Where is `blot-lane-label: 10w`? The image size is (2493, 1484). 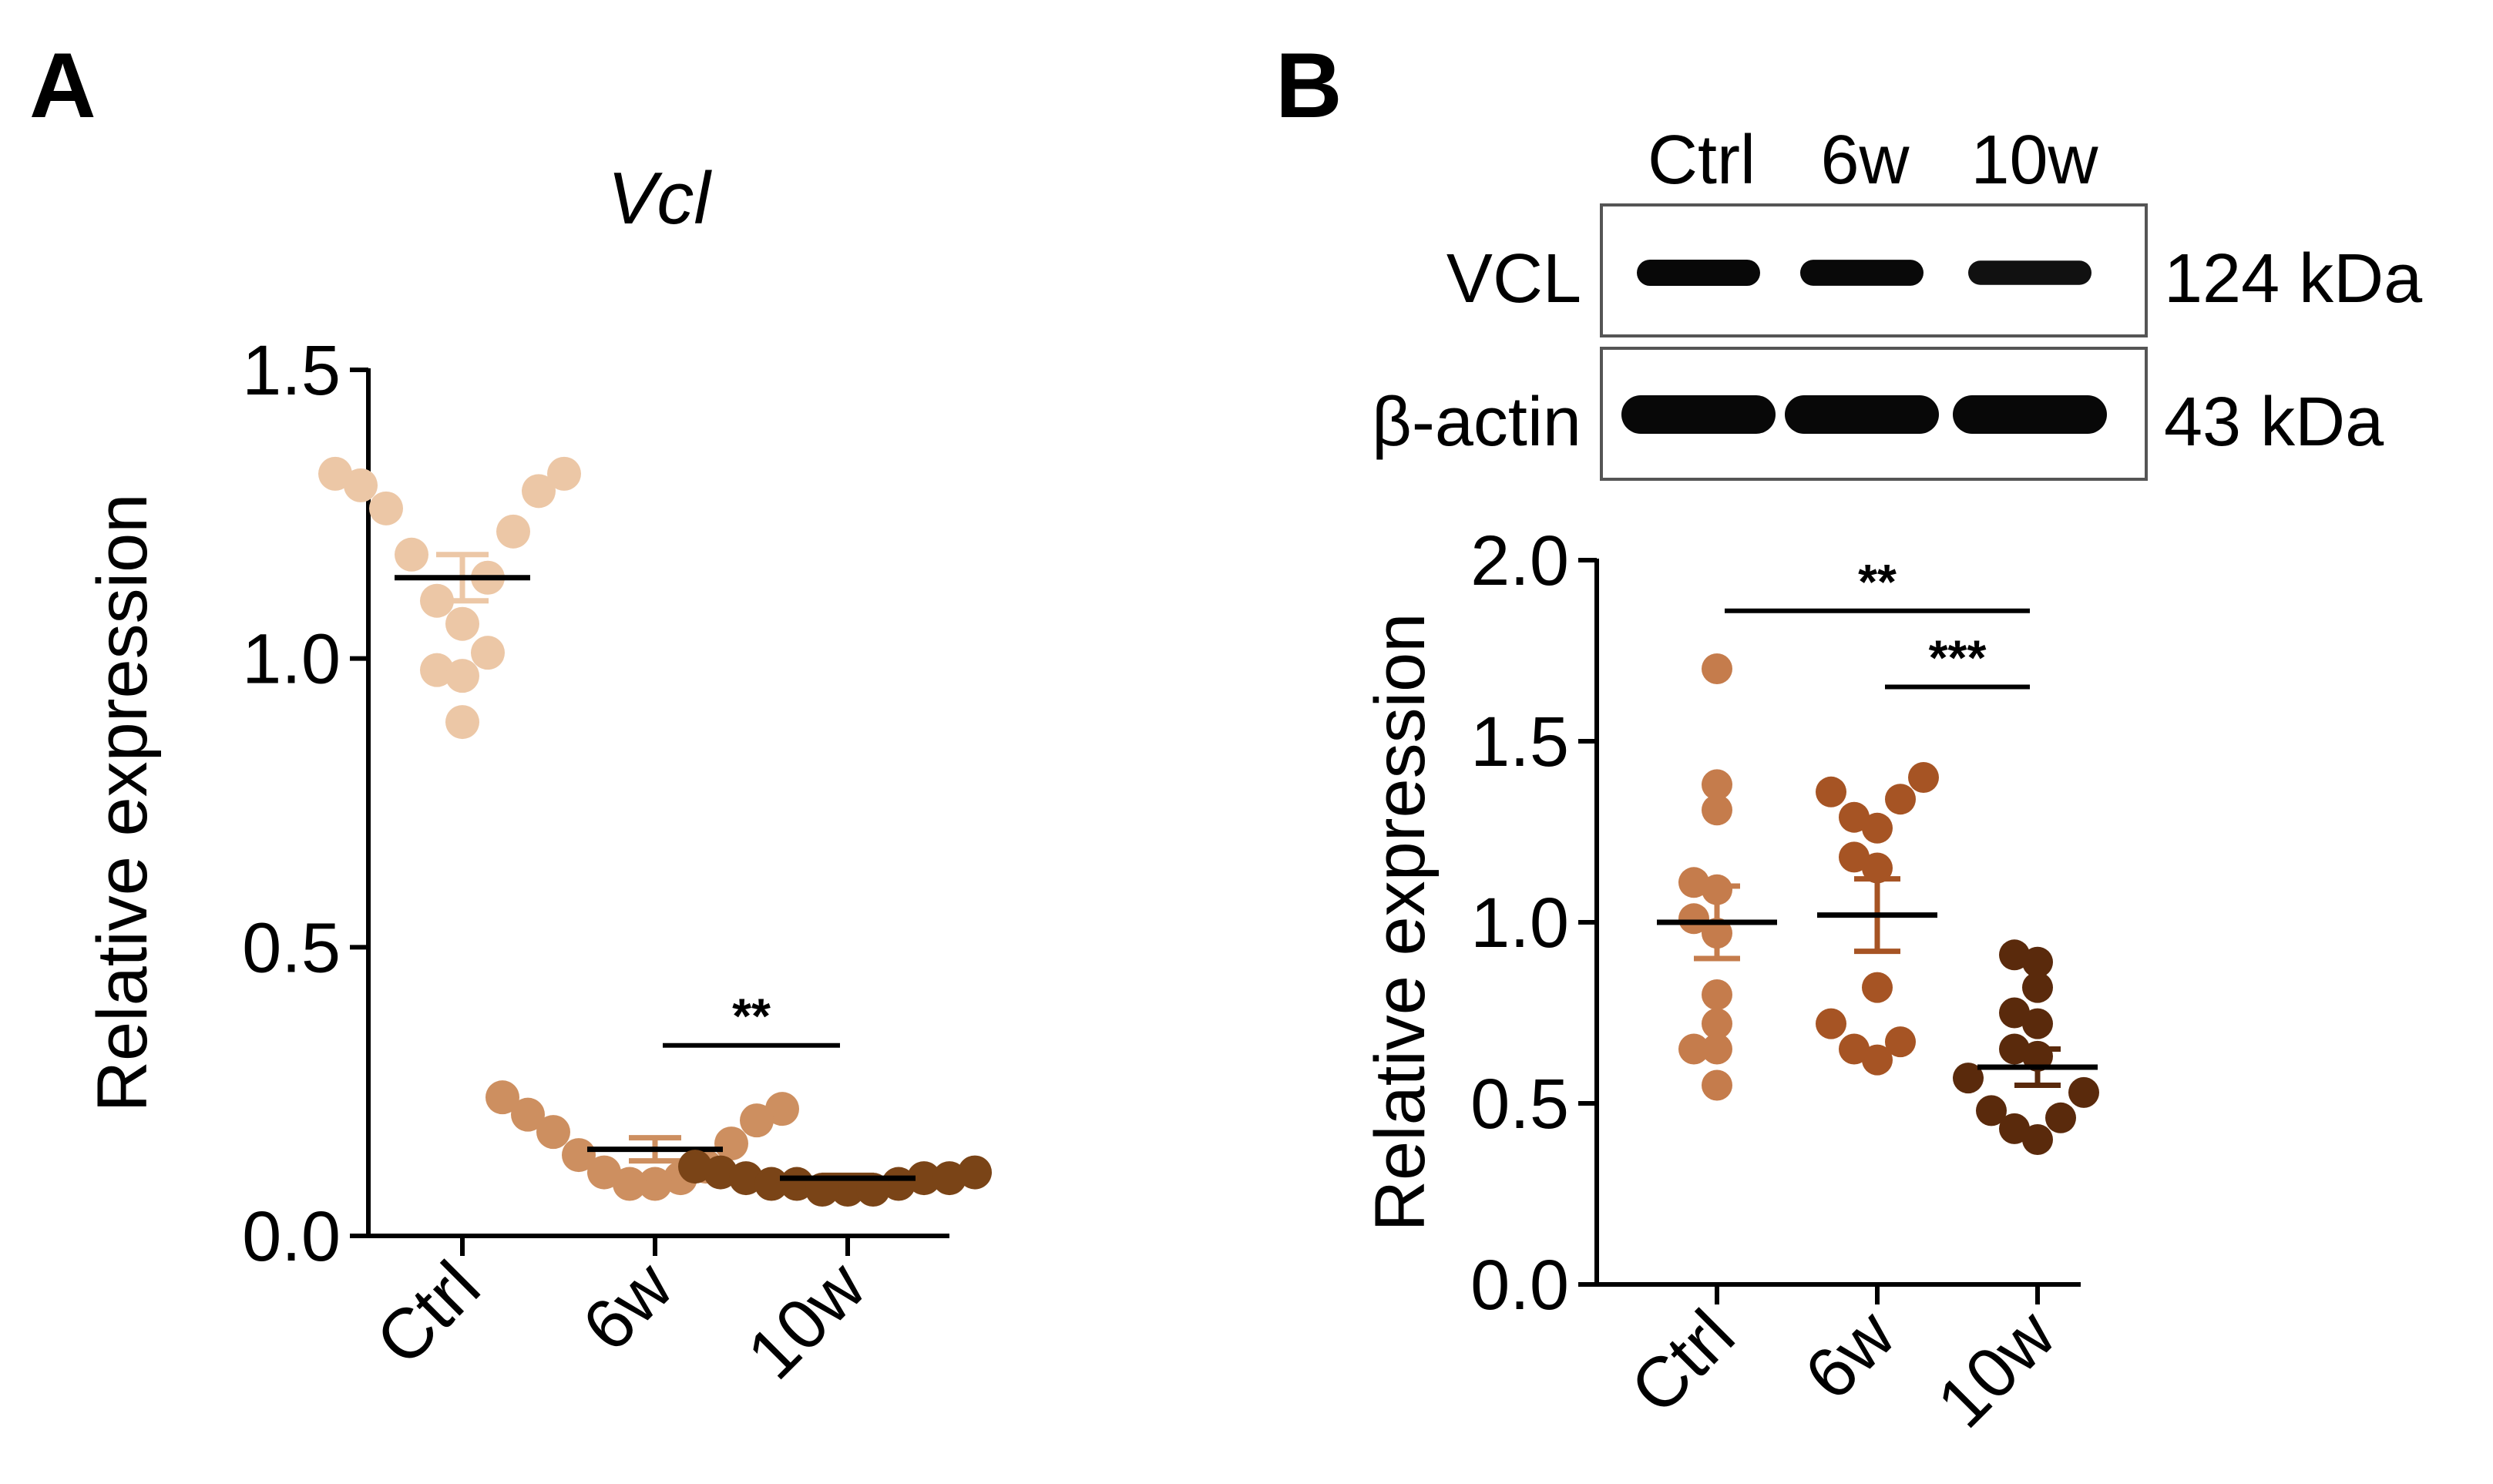 blot-lane-label: 10w is located at coordinates (2034, 160).